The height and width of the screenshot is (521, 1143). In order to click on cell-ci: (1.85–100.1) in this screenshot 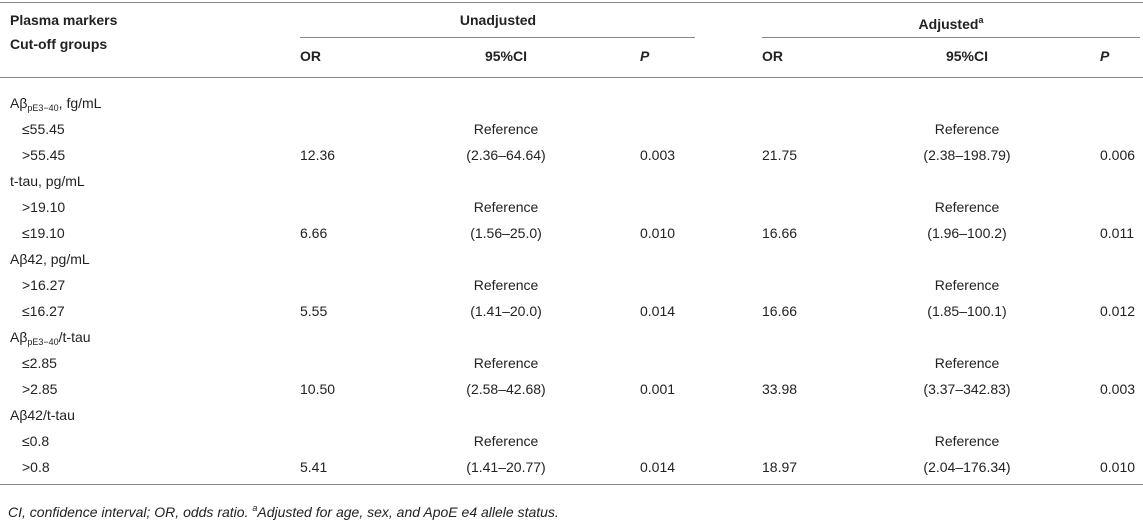, I will do `click(967, 311)`.